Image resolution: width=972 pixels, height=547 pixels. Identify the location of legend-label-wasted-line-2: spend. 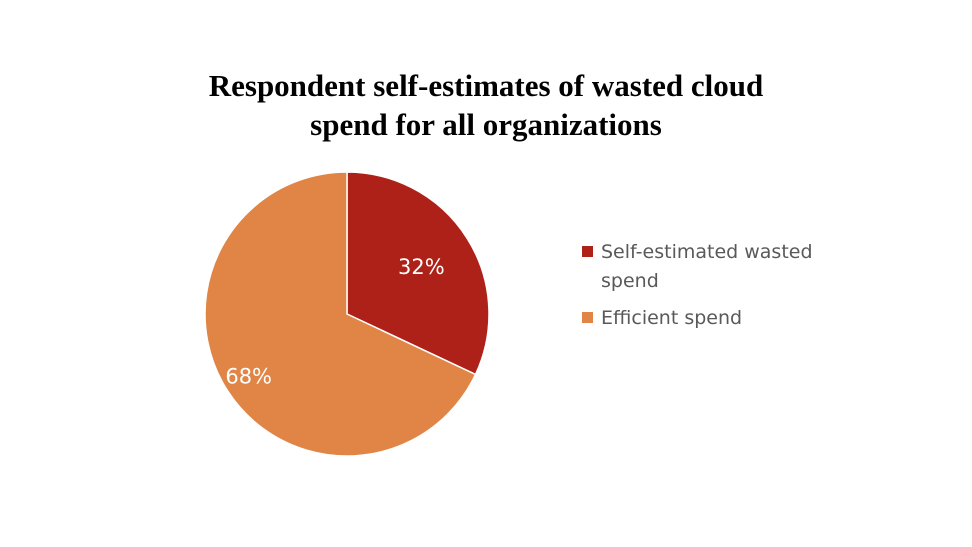
(630, 281).